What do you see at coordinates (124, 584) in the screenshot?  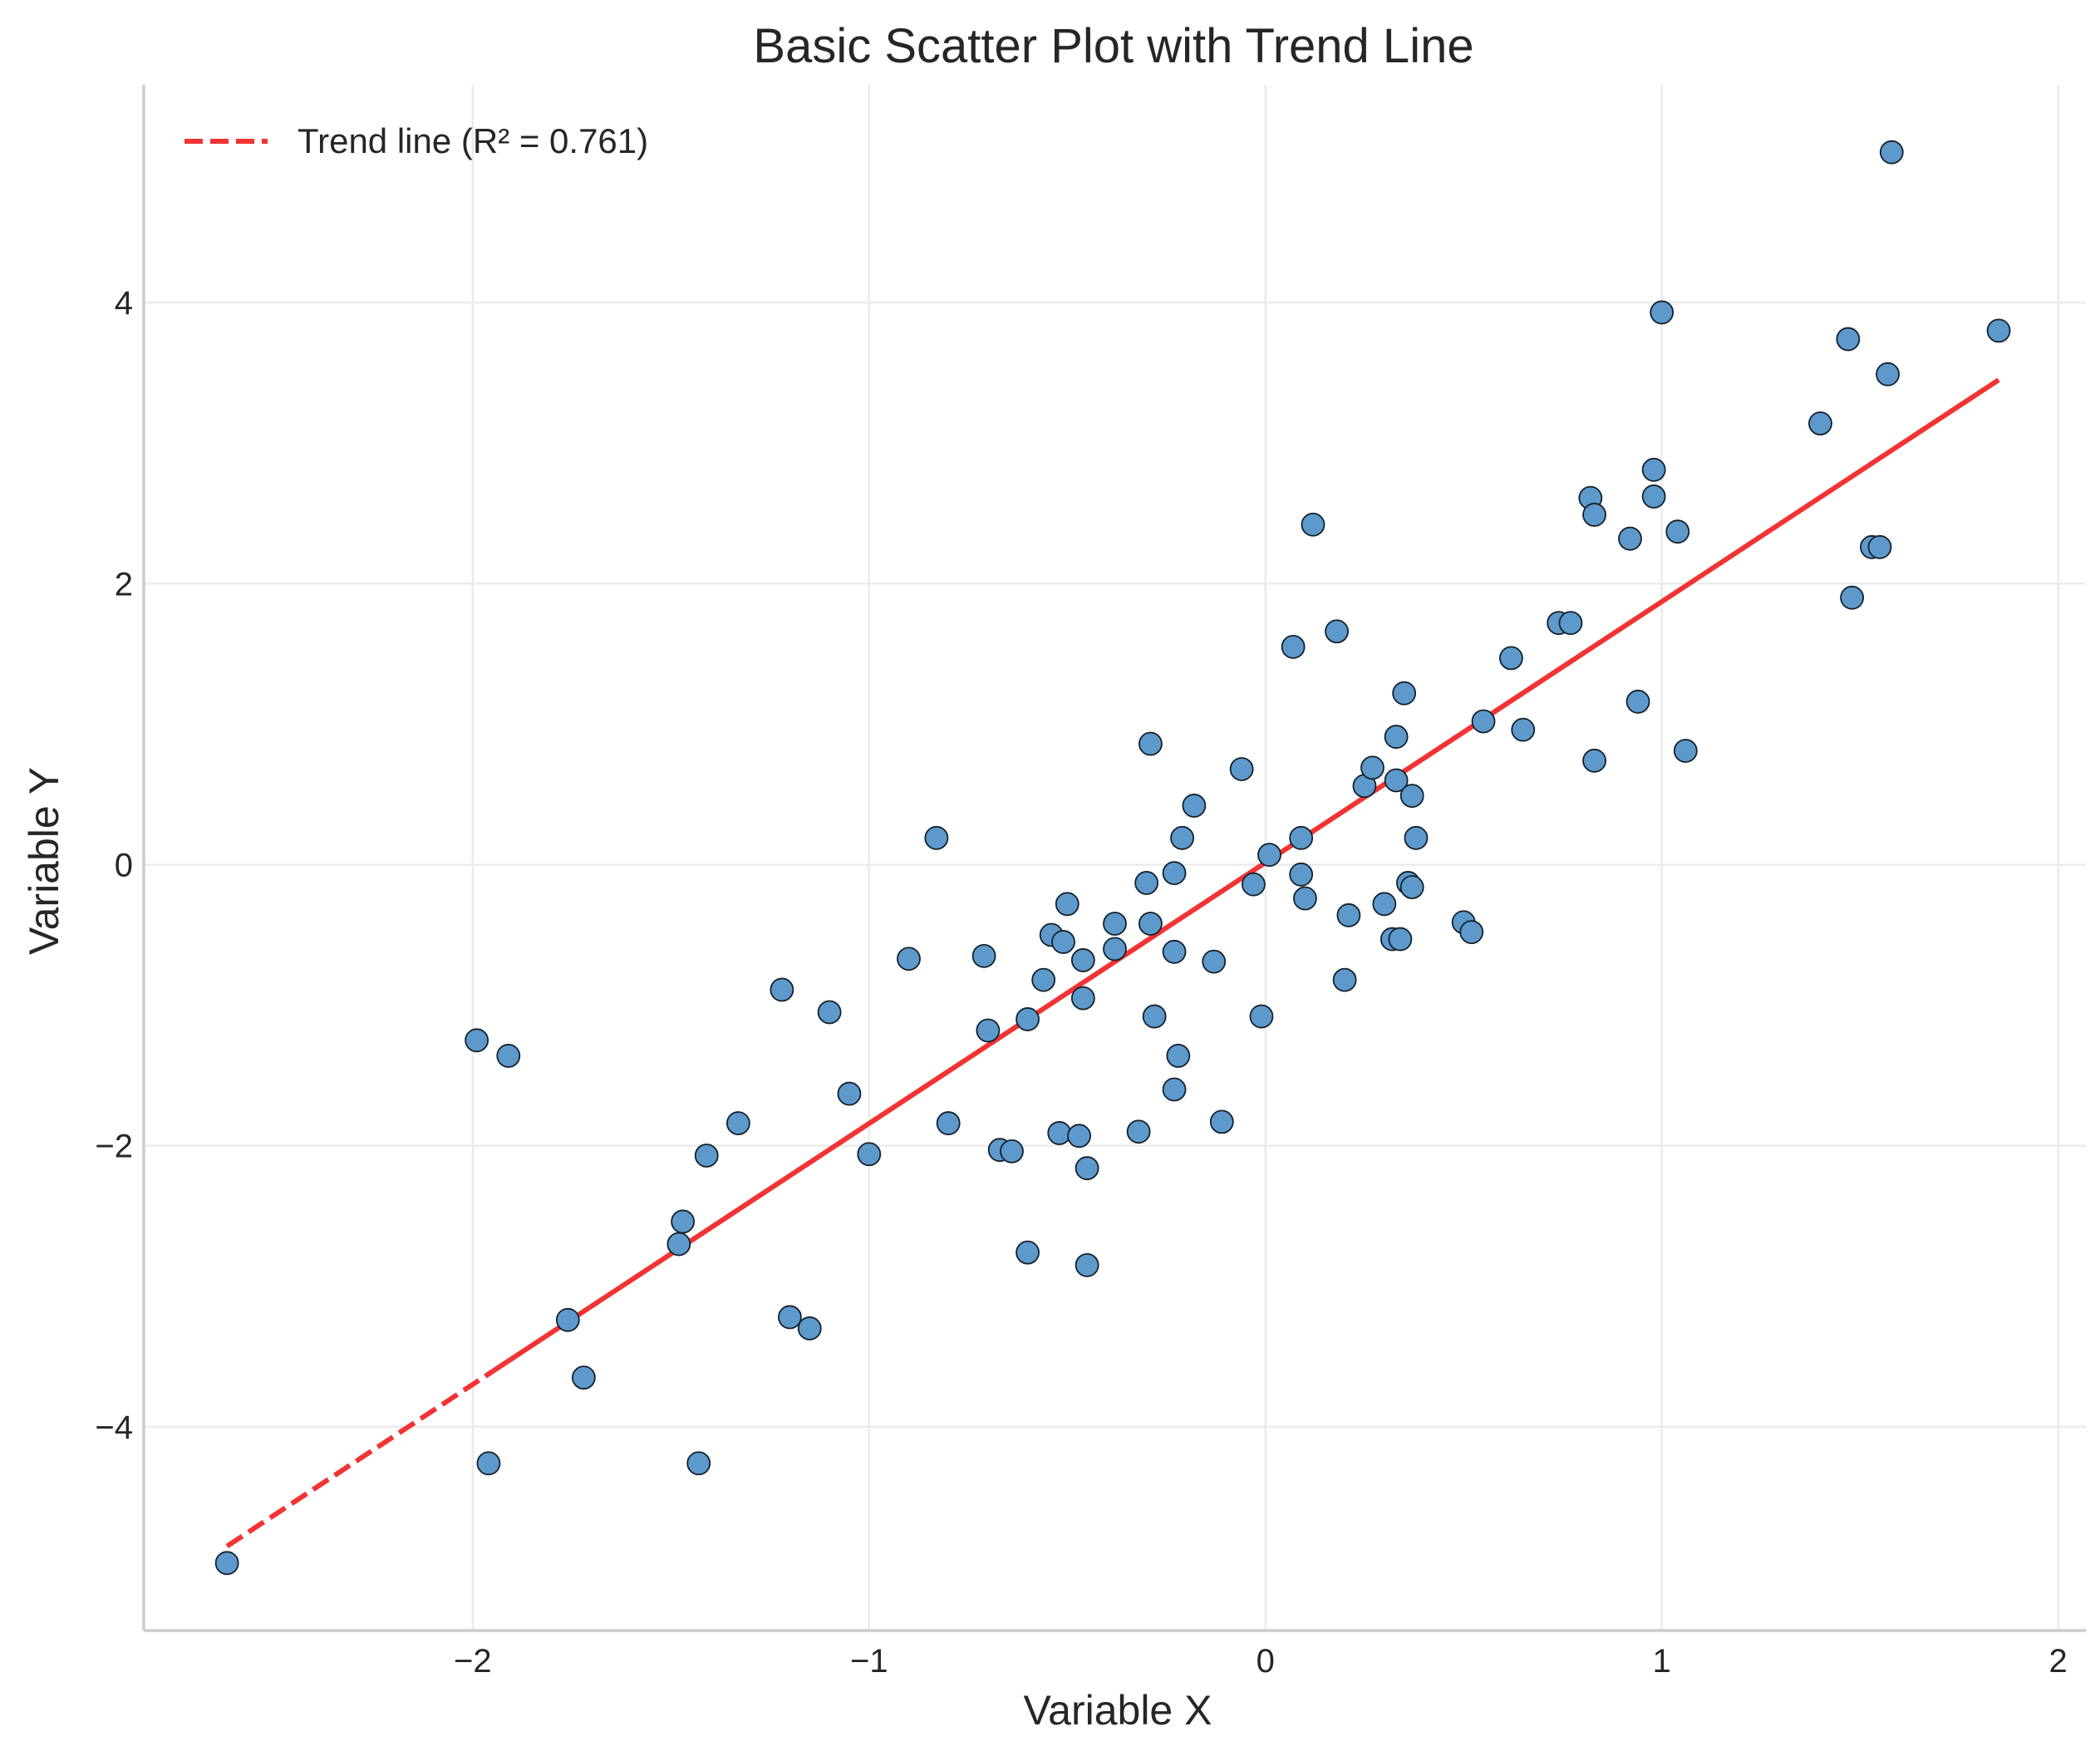 I see `y-tick-label: 2` at bounding box center [124, 584].